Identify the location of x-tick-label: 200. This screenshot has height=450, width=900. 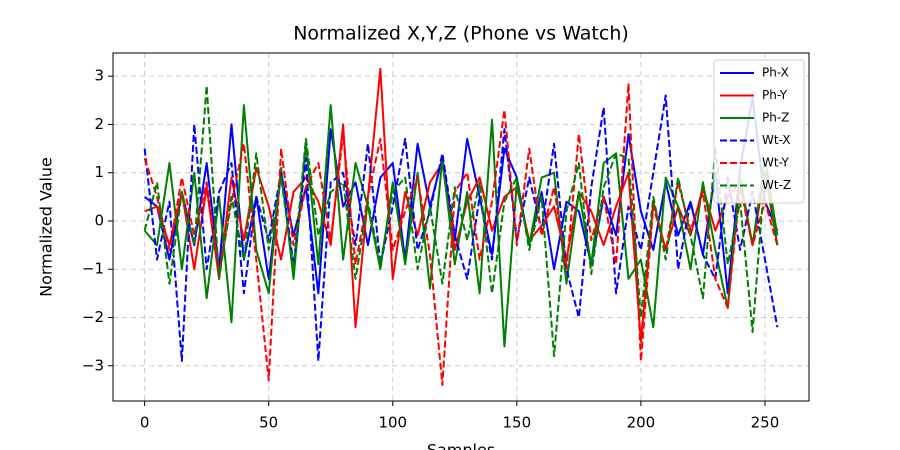
(641, 423).